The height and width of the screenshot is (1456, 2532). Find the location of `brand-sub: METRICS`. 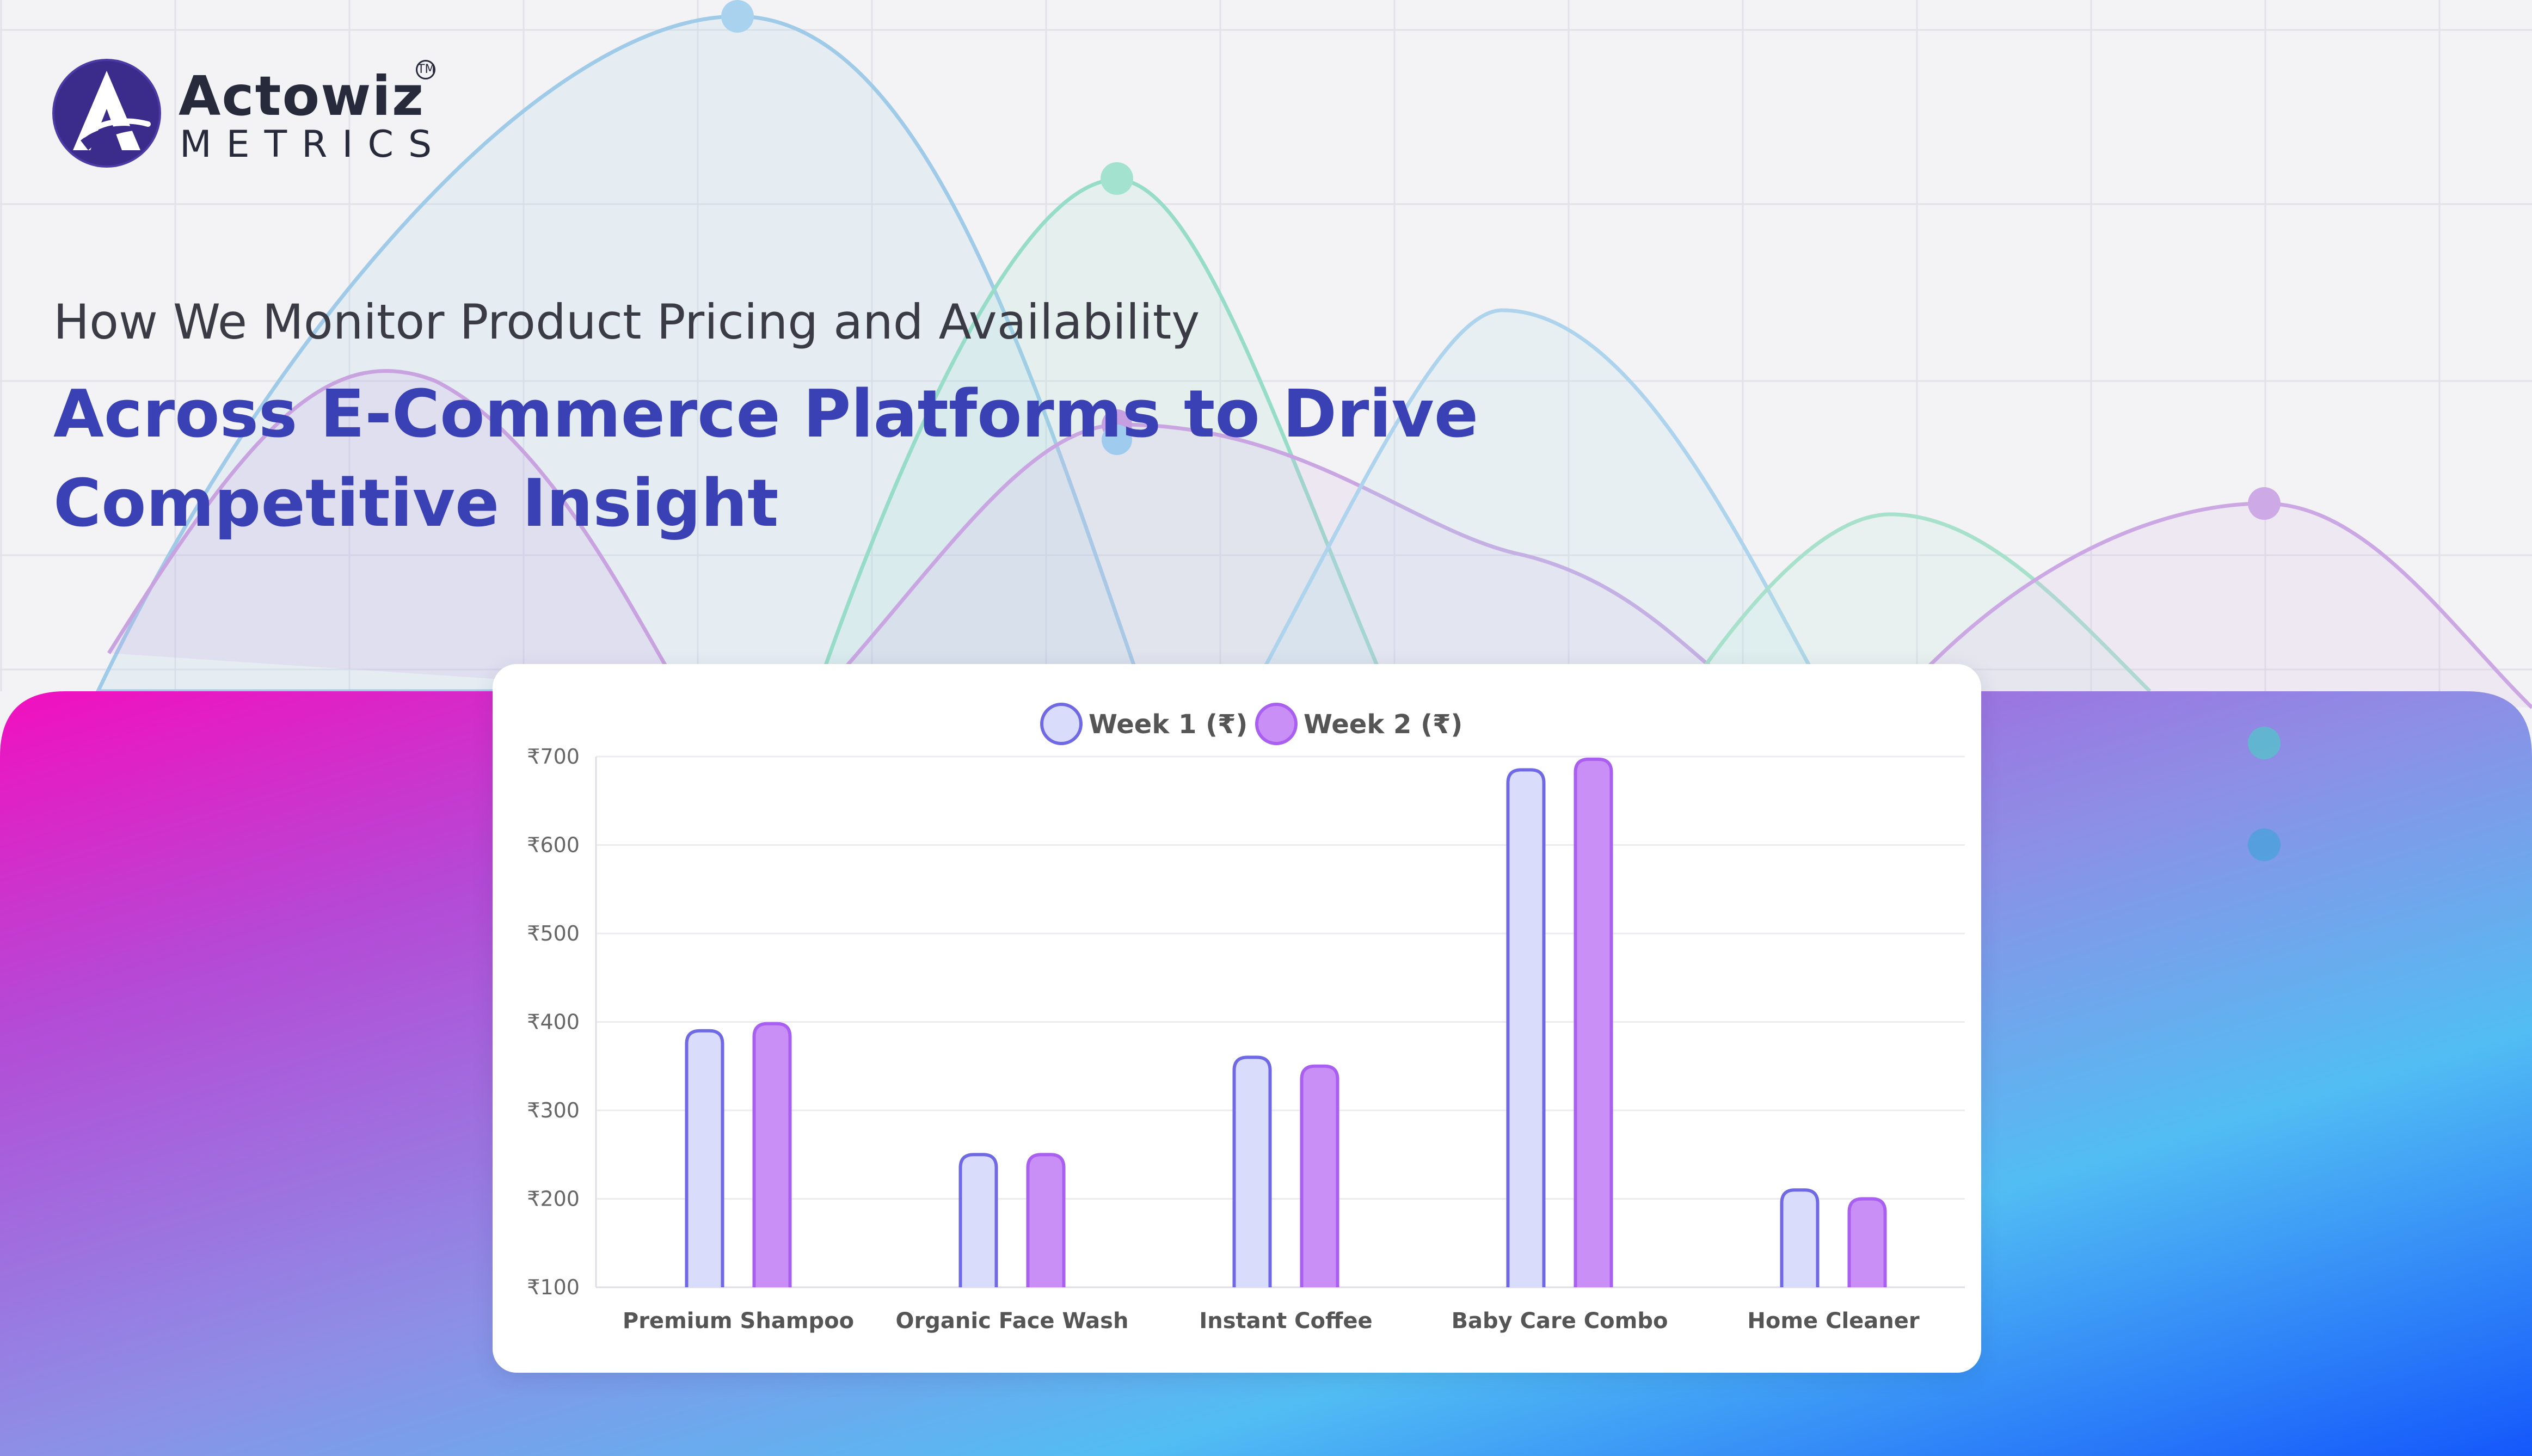

brand-sub: METRICS is located at coordinates (314, 144).